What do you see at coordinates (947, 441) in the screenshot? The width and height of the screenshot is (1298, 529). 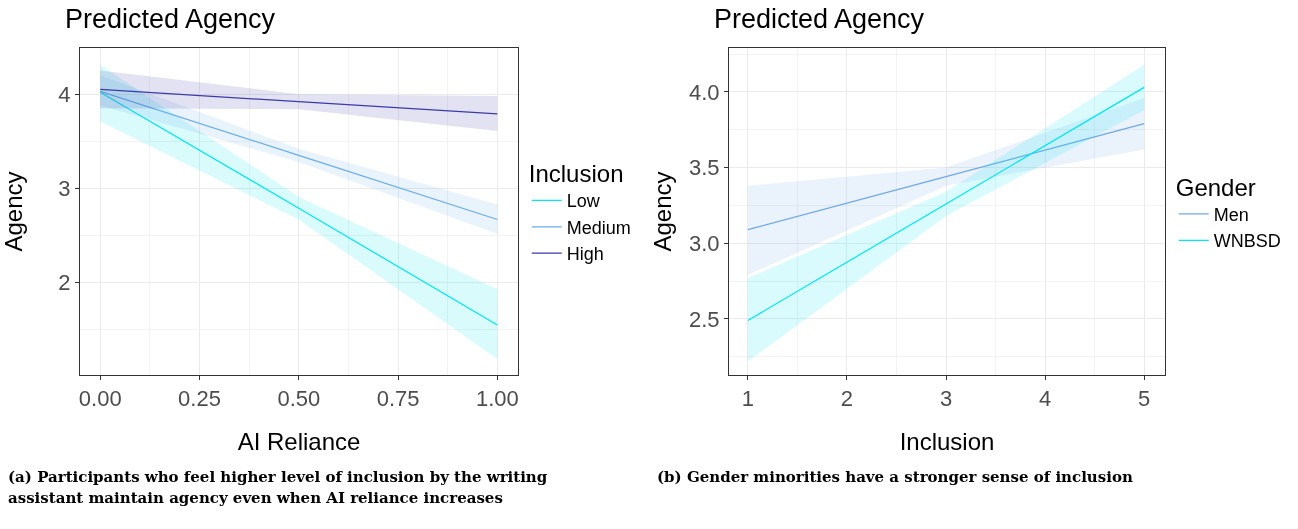 I see `x-axis-title: Inclusion` at bounding box center [947, 441].